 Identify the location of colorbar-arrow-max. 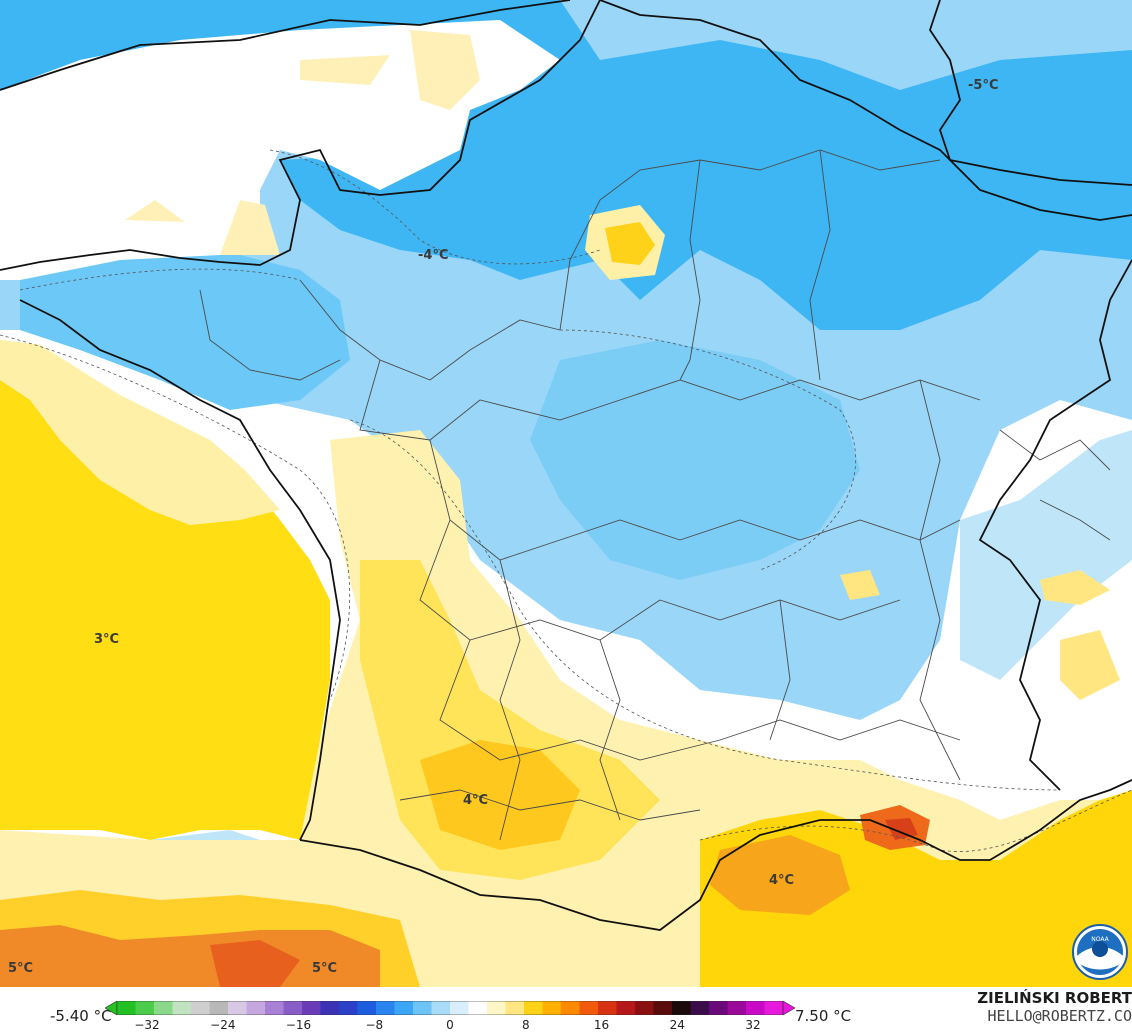
(788, 1008).